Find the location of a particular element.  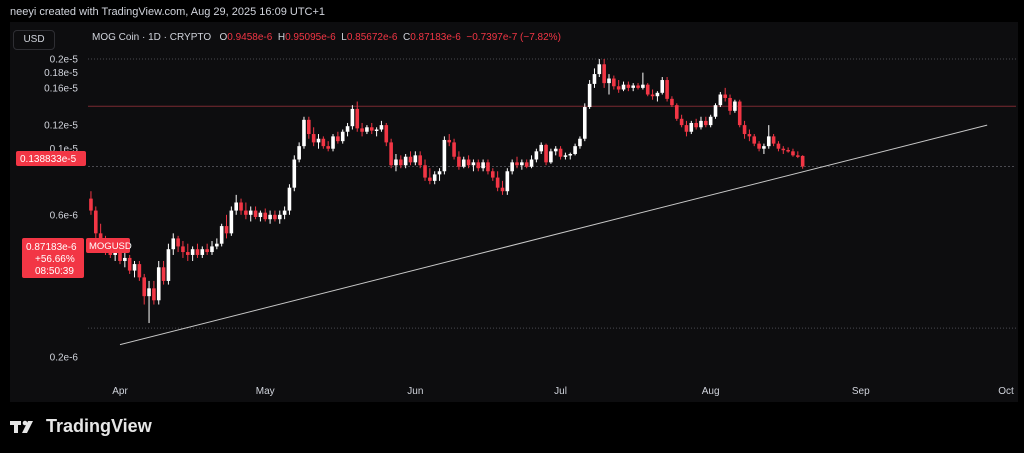

low-value: 0.85672e-6 is located at coordinates (372, 37).